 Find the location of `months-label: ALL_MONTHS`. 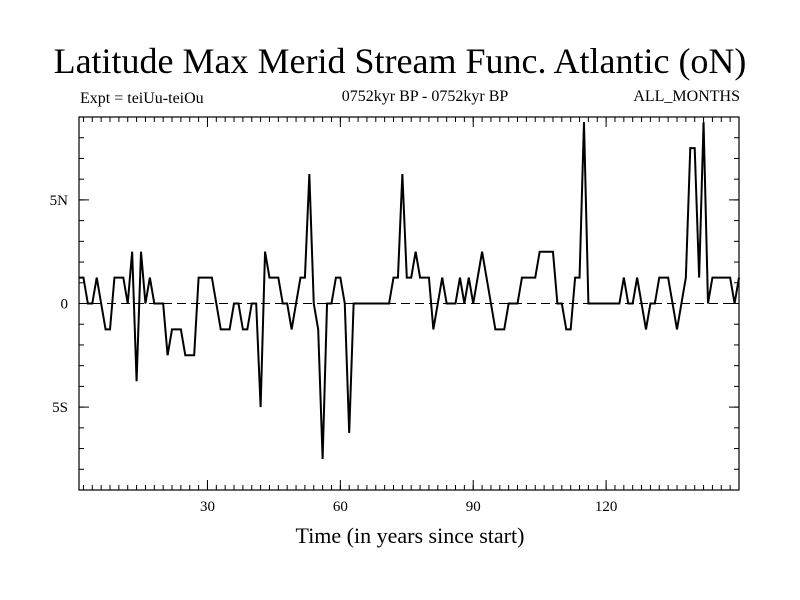

months-label: ALL_MONTHS is located at coordinates (686, 96).